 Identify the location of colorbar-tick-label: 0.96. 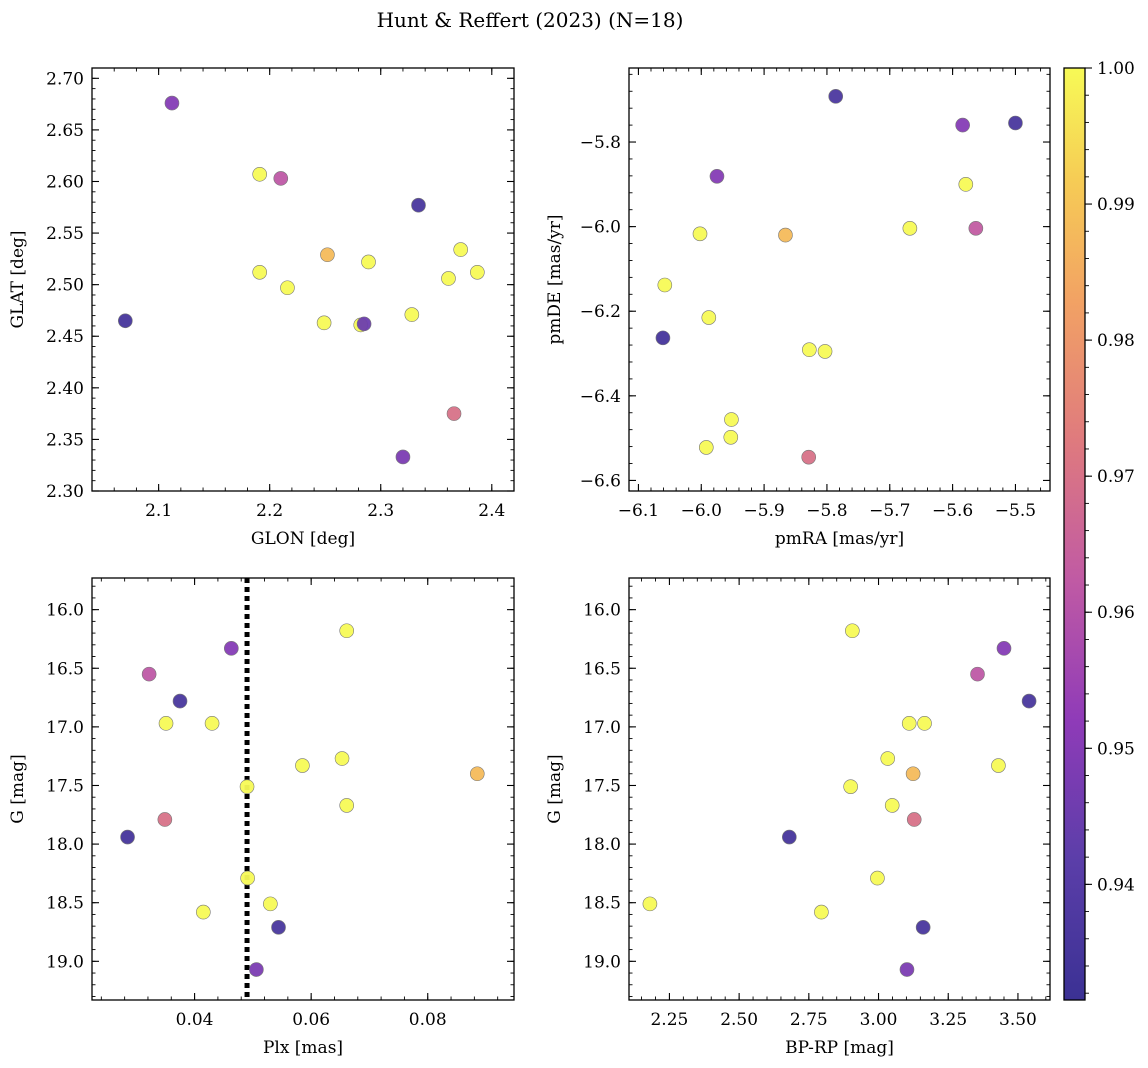
(1116, 613).